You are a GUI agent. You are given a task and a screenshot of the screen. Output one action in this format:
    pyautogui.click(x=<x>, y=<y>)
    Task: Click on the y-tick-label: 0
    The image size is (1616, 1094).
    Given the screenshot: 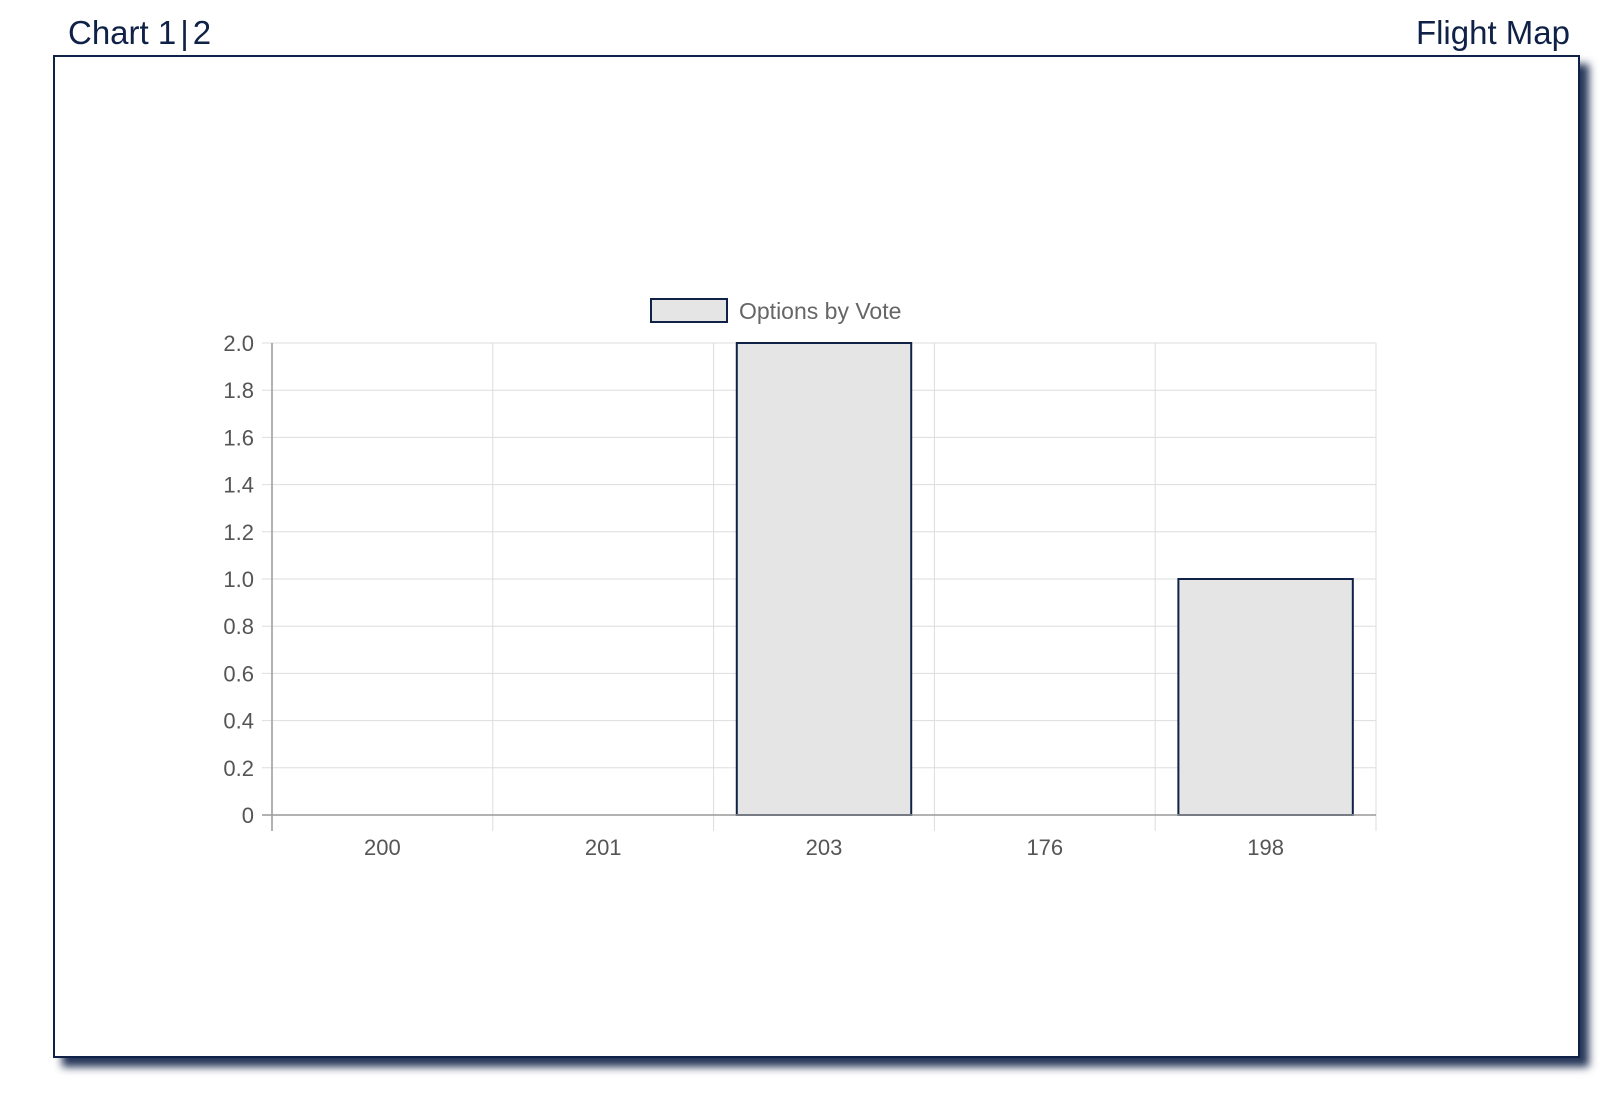 What is the action you would take?
    pyautogui.click(x=248, y=815)
    